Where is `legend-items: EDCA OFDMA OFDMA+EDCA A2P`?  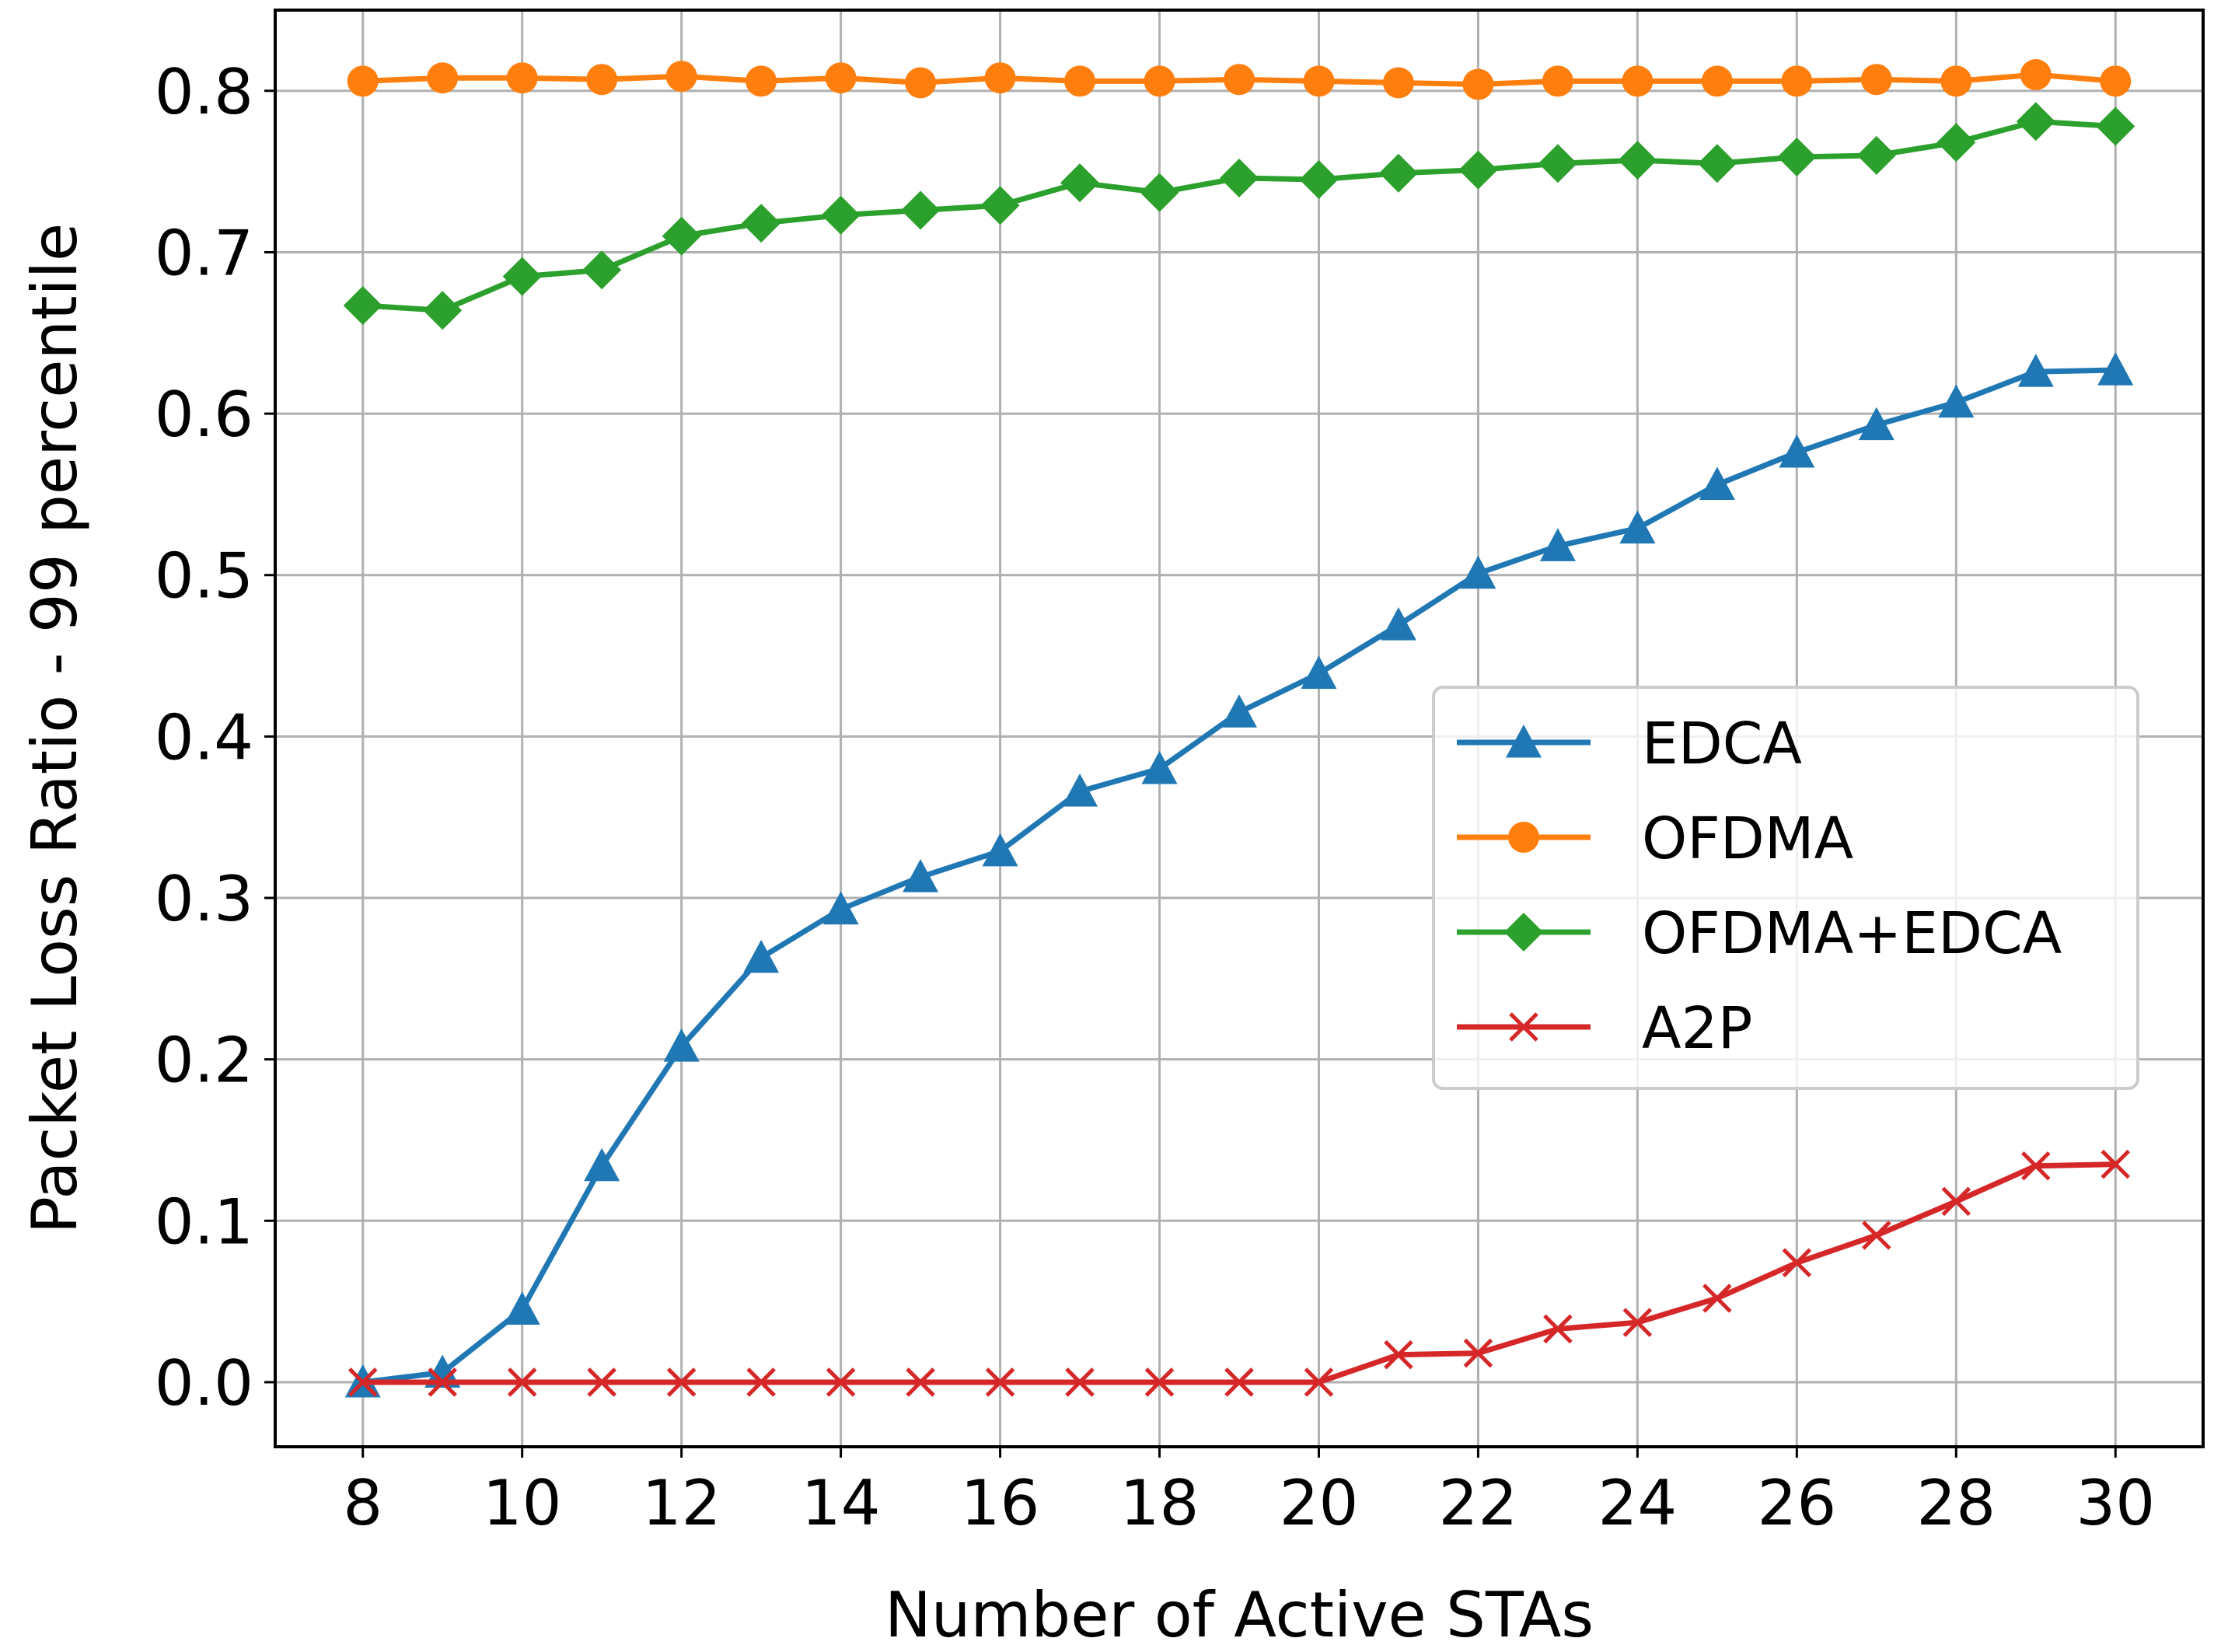 legend-items: EDCA OFDMA OFDMA+EDCA A2P is located at coordinates (1759, 886).